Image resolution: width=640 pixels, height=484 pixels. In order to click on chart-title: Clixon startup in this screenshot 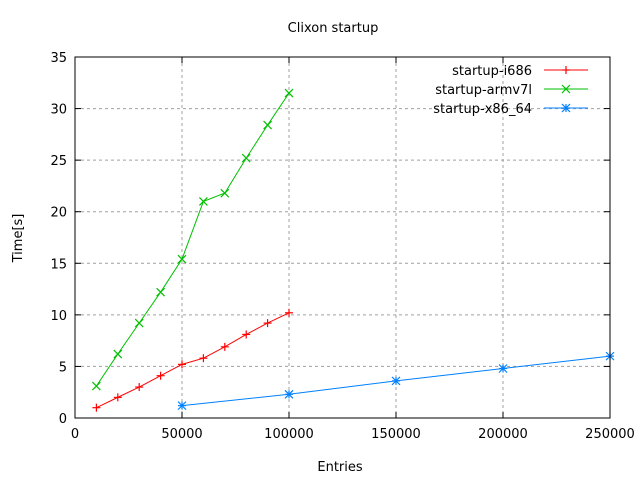, I will do `click(333, 28)`.